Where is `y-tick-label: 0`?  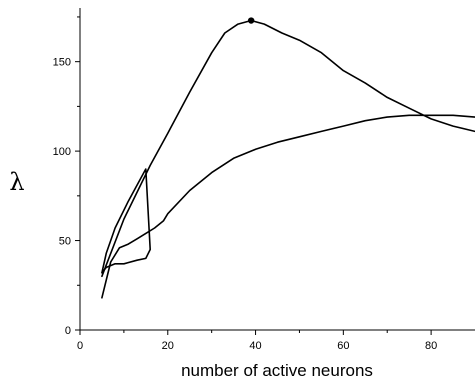
y-tick-label: 0 is located at coordinates (68, 331).